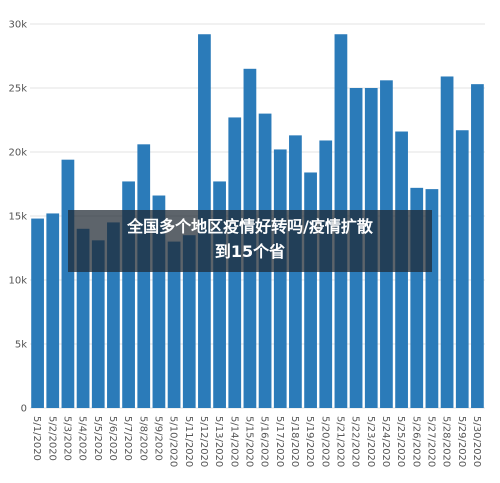 This screenshot has width=500, height=483. Describe the element at coordinates (82, 438) in the screenshot. I see `x-tick-label: 5/4/2020` at that location.